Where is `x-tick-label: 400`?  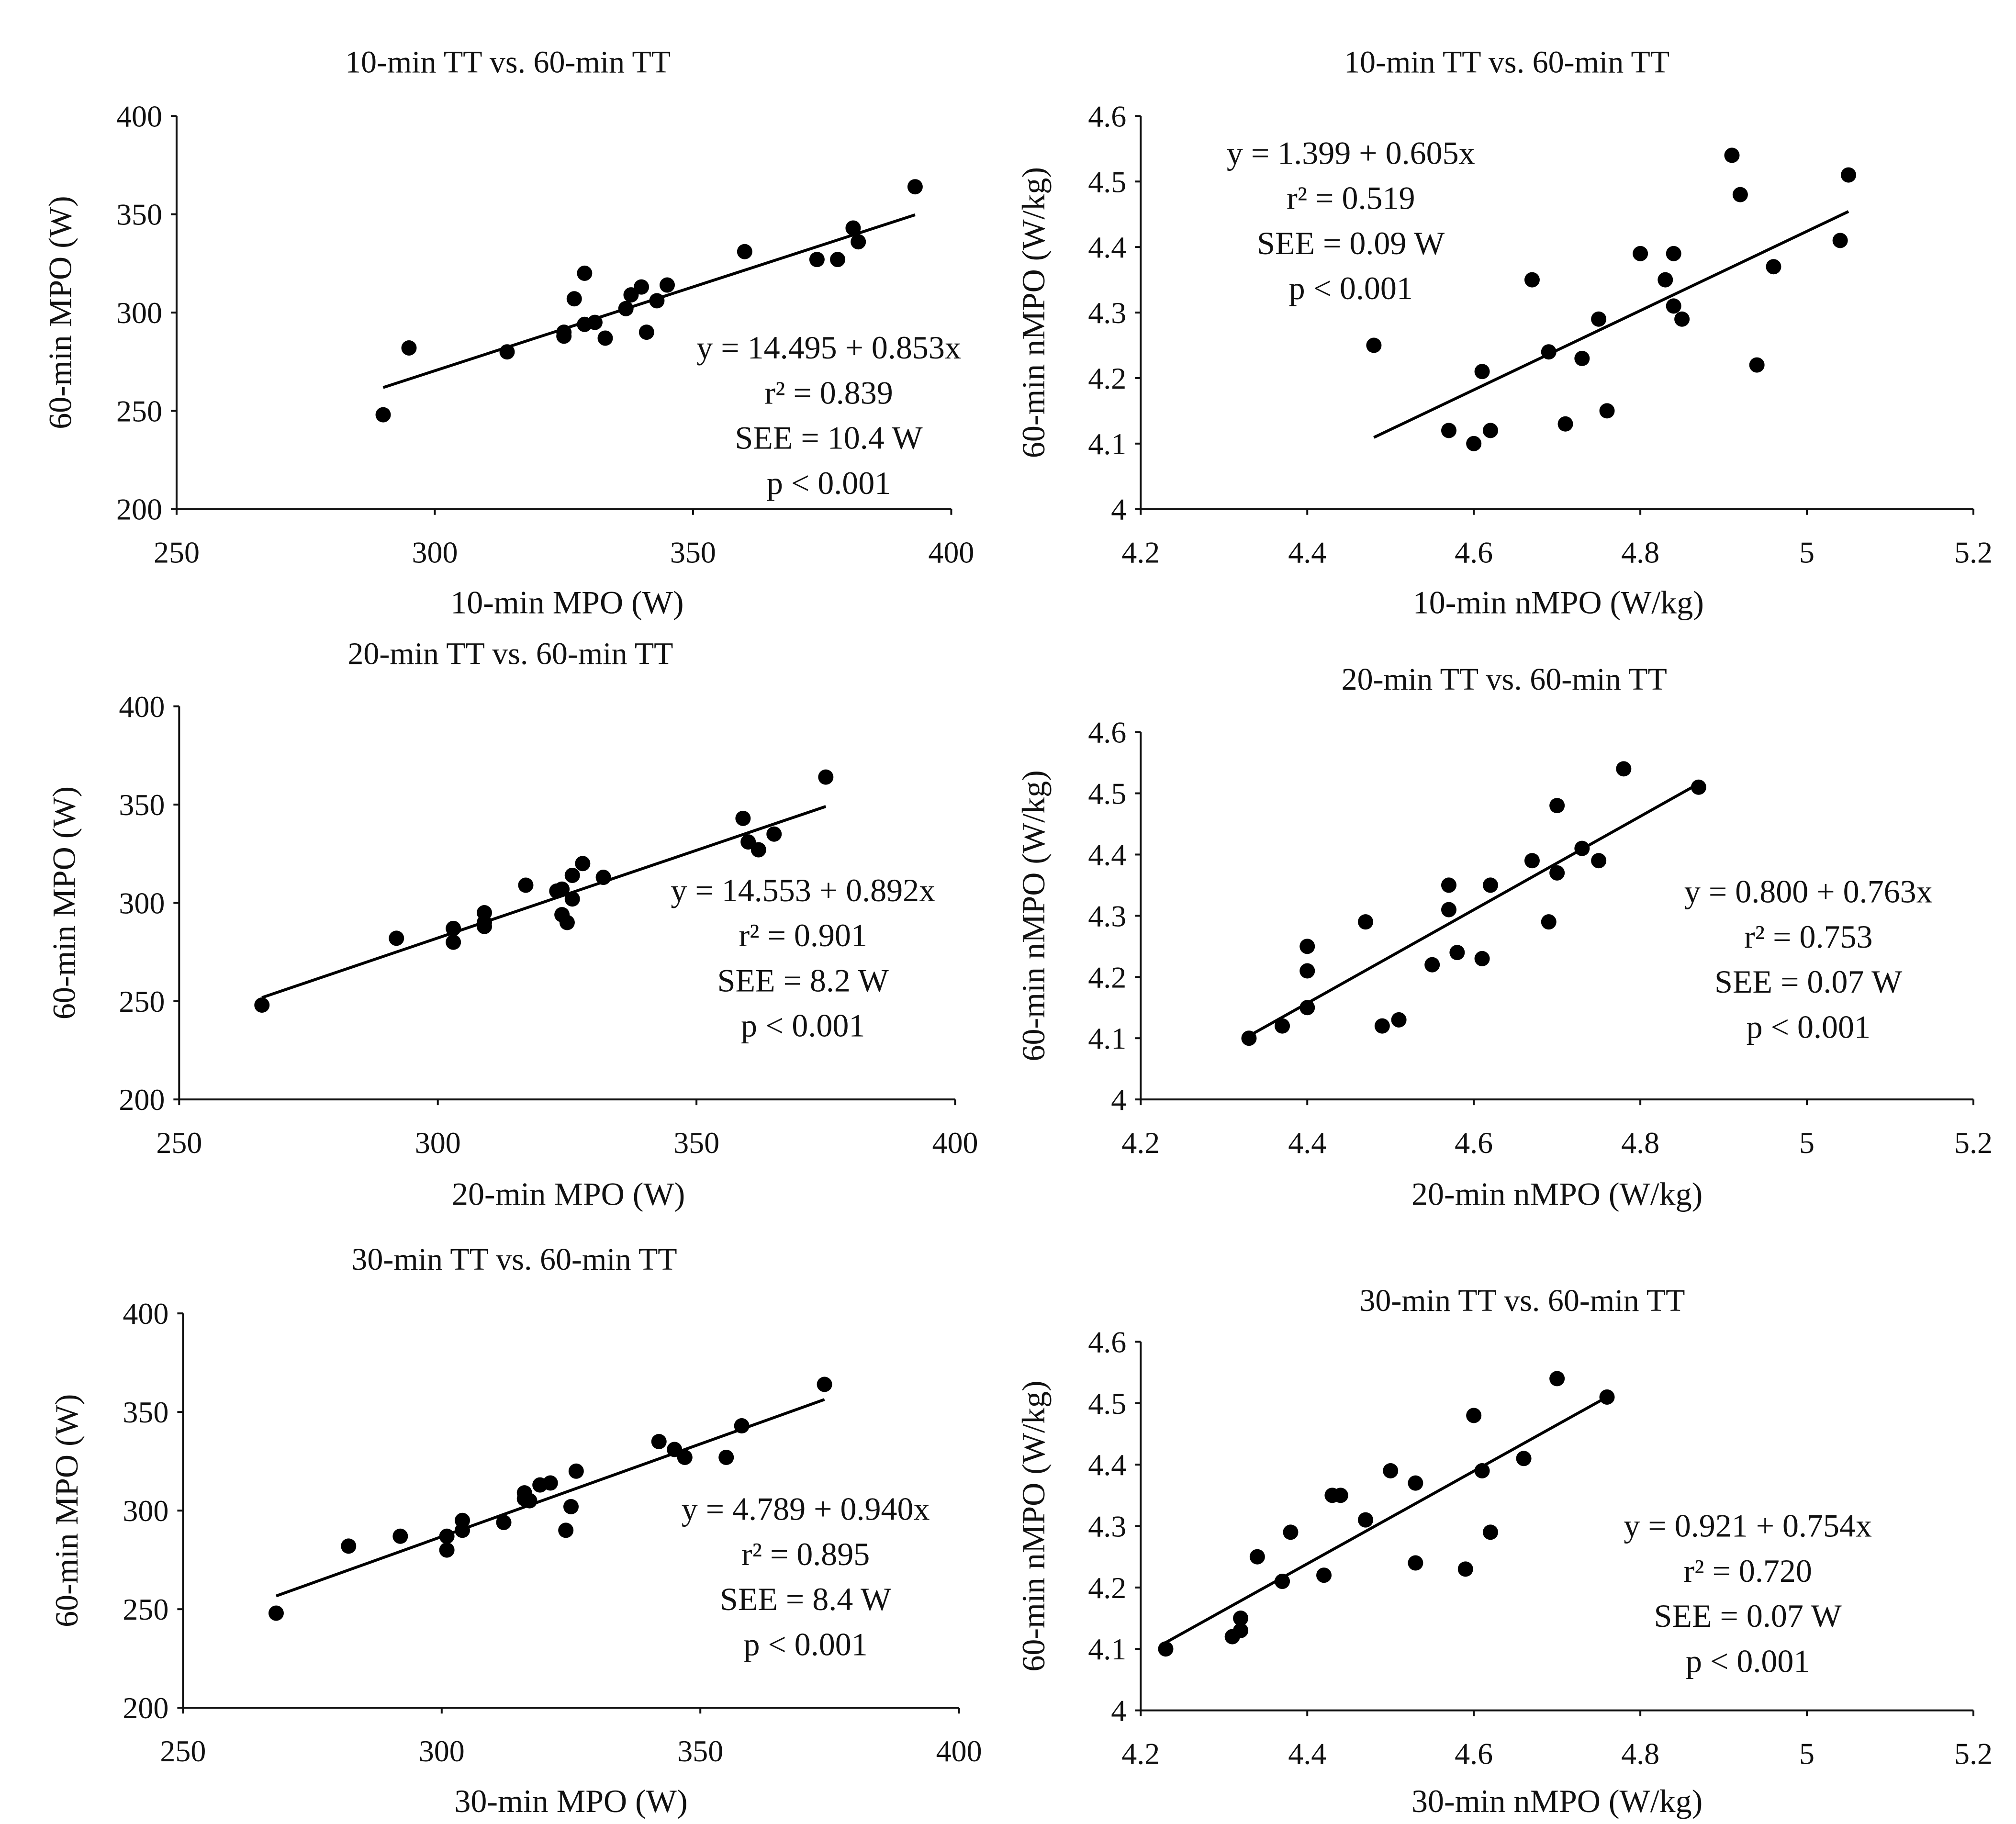 x-tick-label: 400 is located at coordinates (955, 1143).